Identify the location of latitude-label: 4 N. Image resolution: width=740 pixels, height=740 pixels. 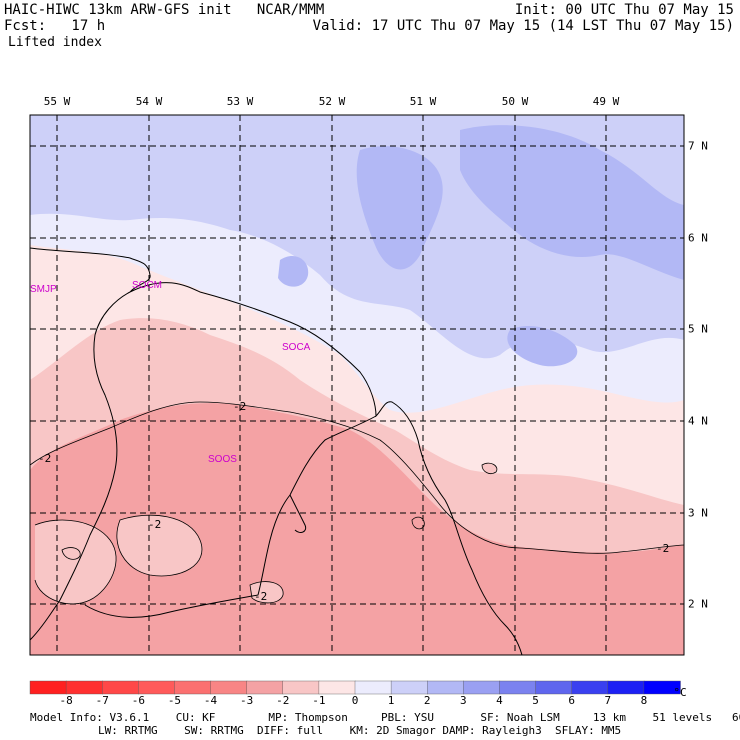
(698, 421).